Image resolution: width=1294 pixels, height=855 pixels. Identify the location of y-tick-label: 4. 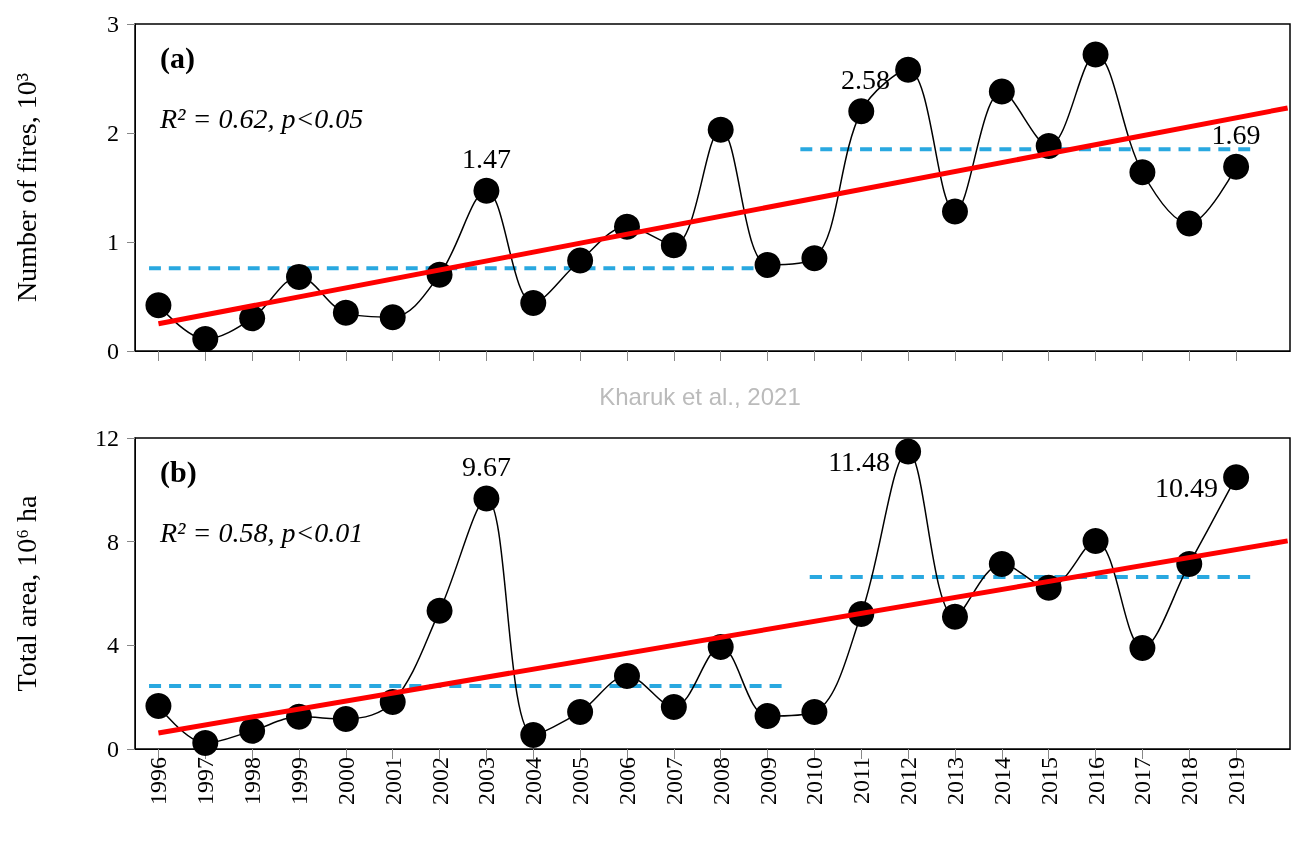
(113, 645).